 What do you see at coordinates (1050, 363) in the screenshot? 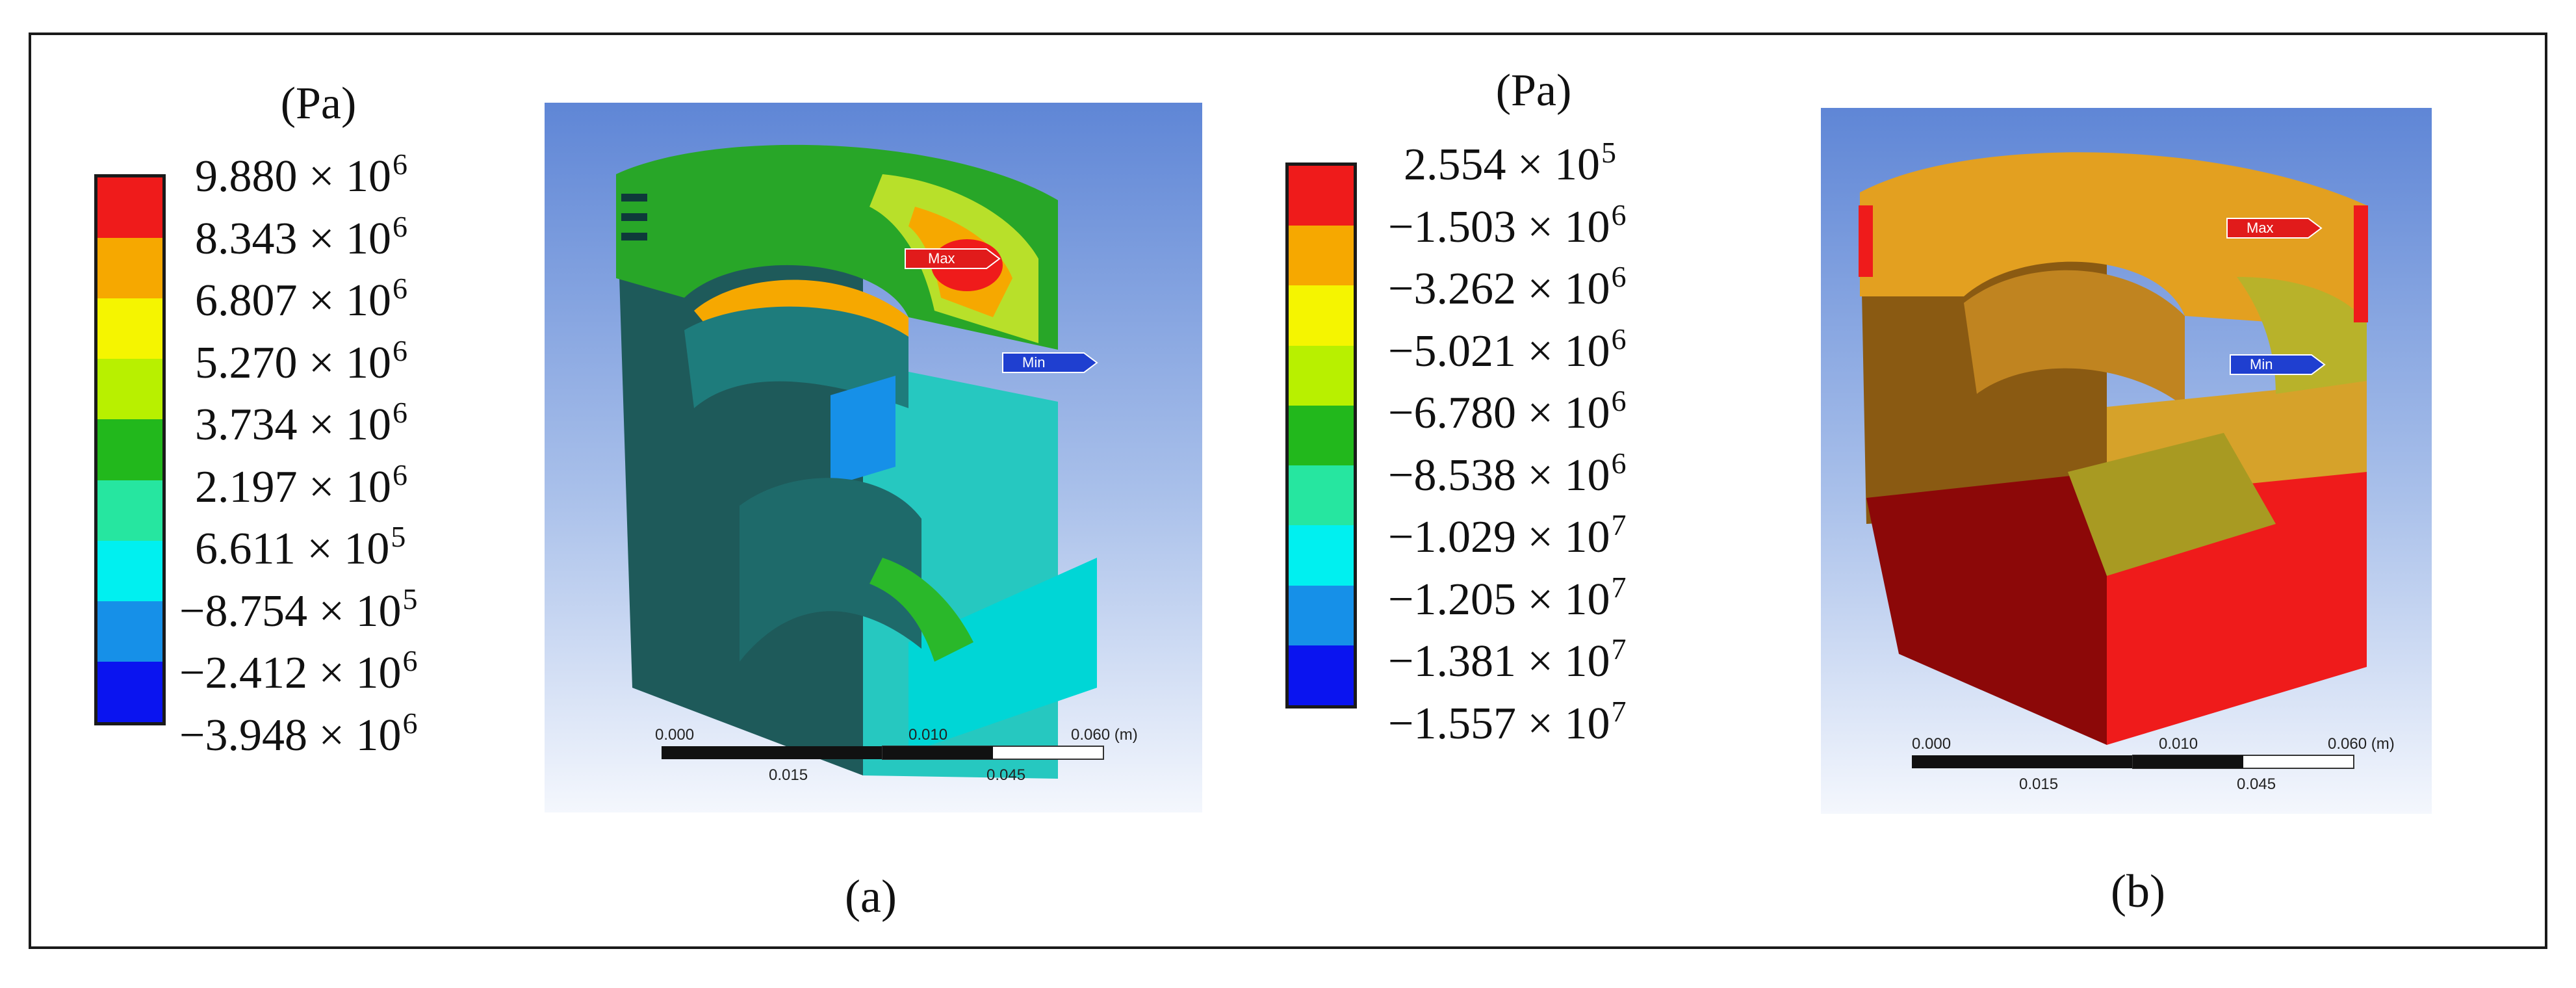
I see `min-marker-a: Min` at bounding box center [1050, 363].